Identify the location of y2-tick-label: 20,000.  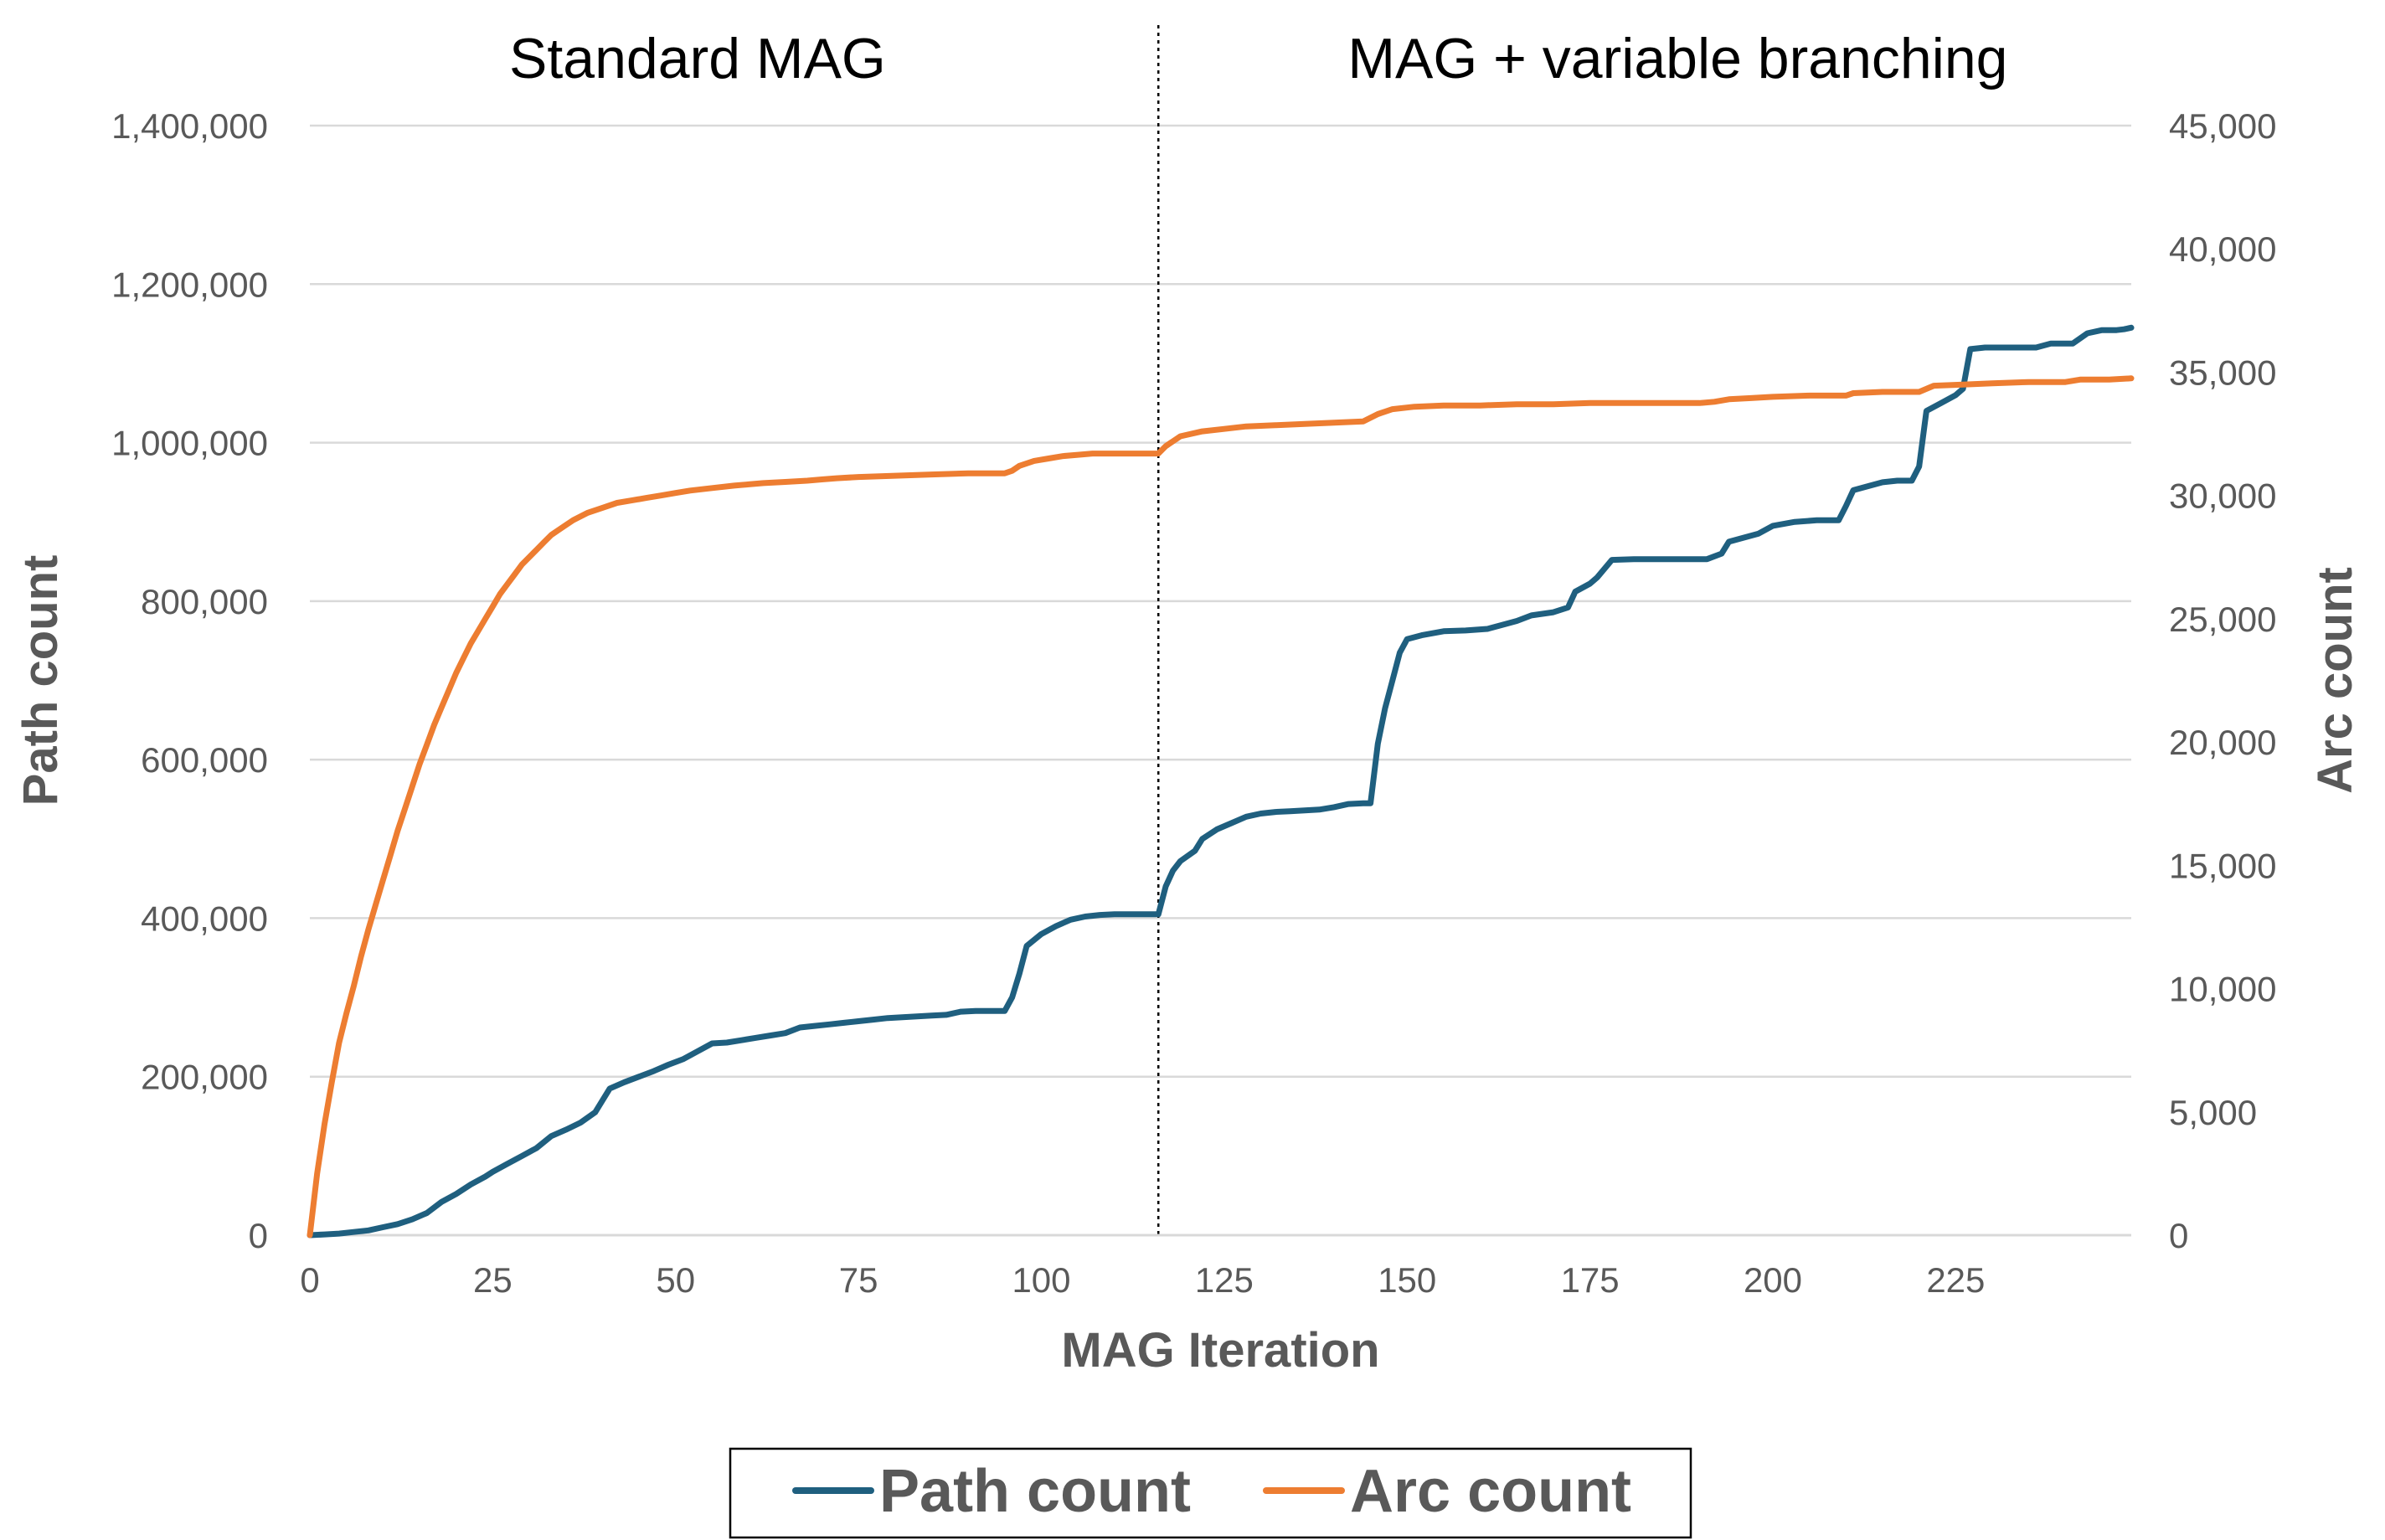
(2222, 743).